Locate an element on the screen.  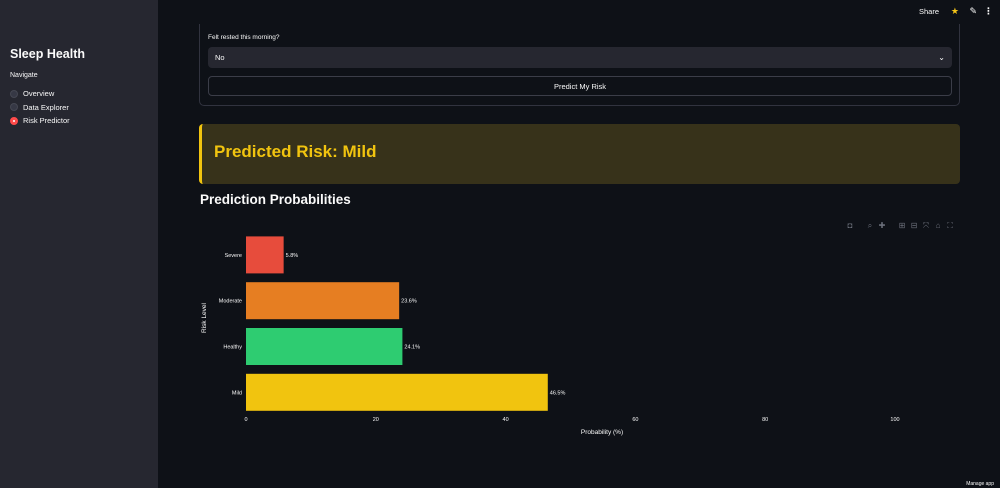
bar-severe is located at coordinates (265, 255).